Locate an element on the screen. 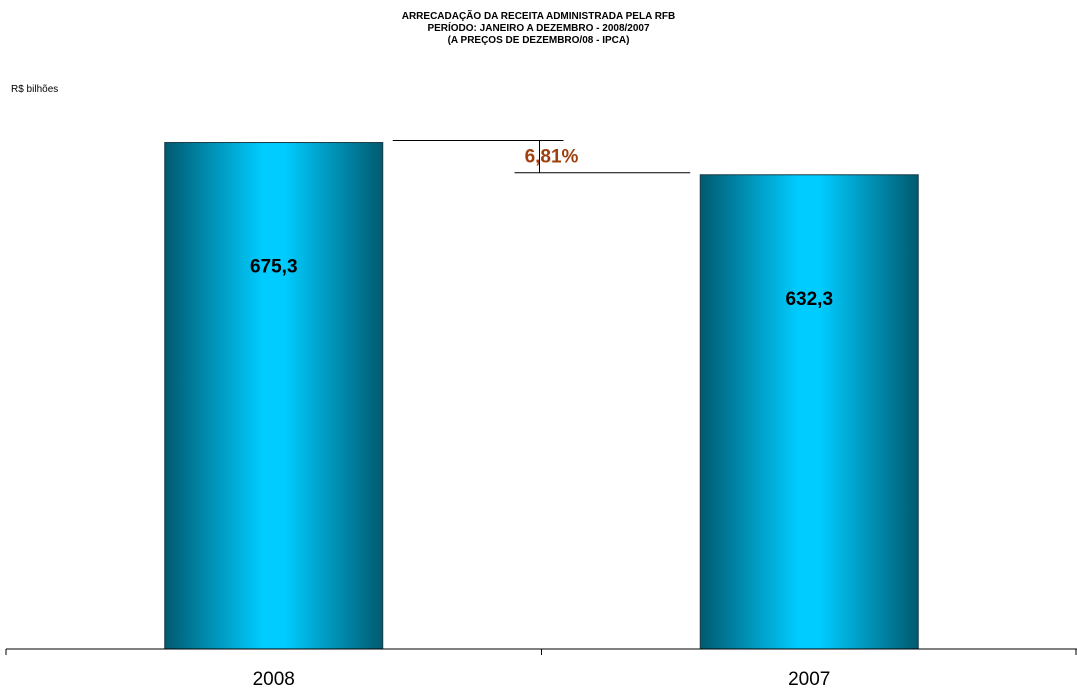 This screenshot has height=688, width=1077. chart-period-subtitle: PERÍODO: JANEIRO A DEZEMBRO - 2008/2007 is located at coordinates (538, 28).